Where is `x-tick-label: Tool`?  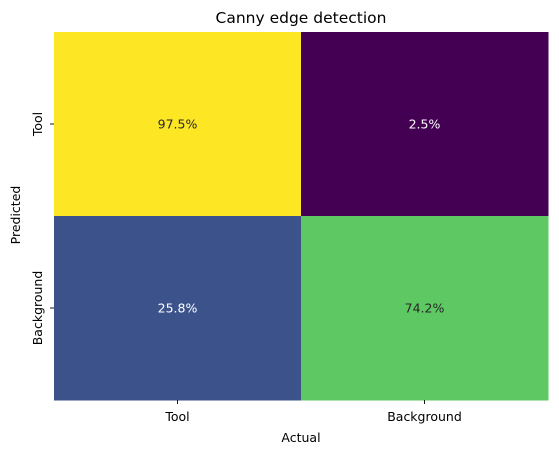
x-tick-label: Tool is located at coordinates (176, 416).